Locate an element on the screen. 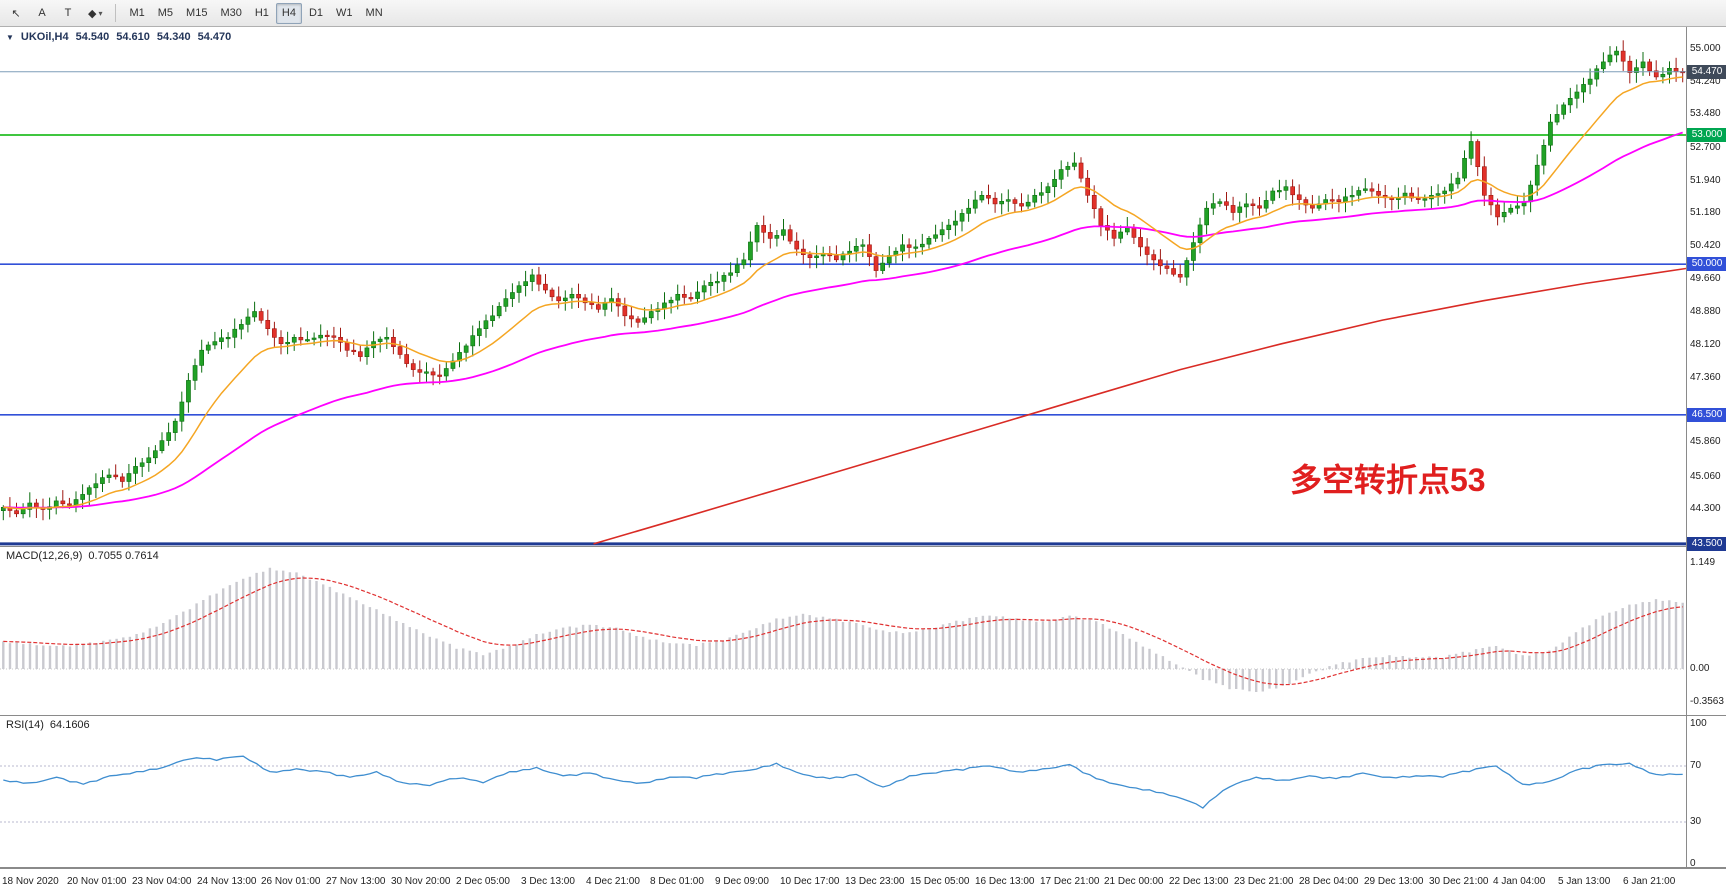  timeframe-button-m5: M5 is located at coordinates (165, 13).